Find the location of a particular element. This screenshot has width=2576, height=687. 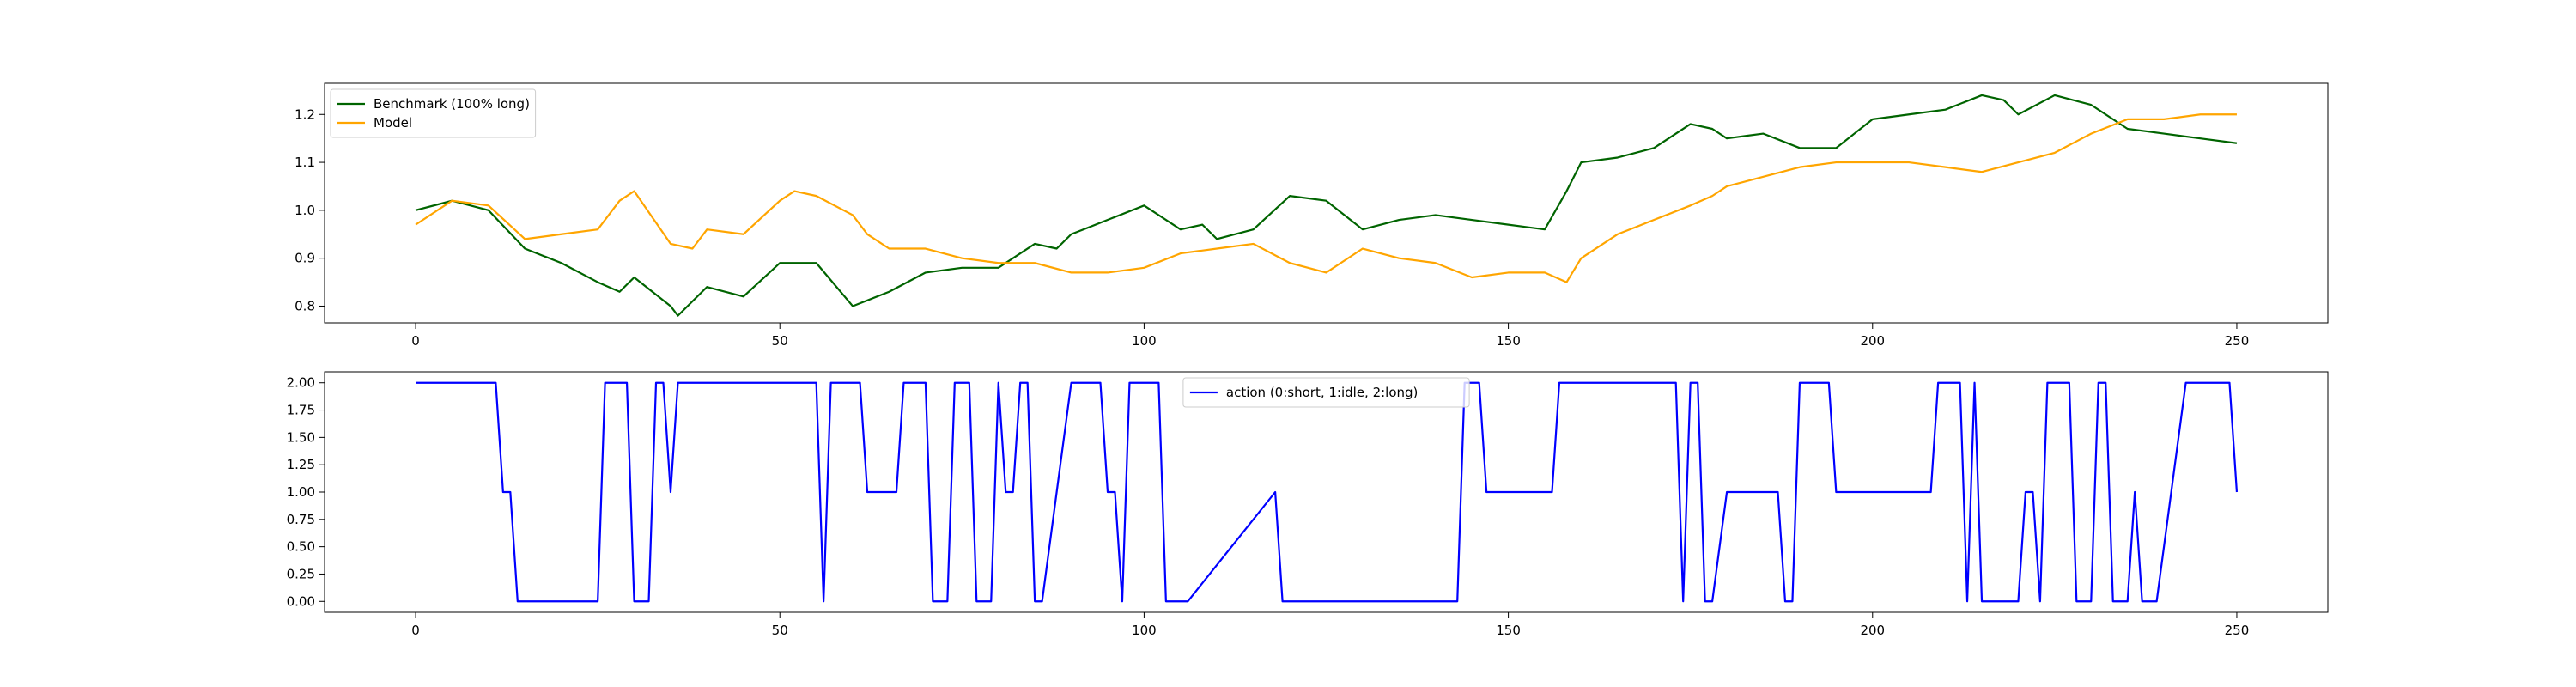

y-tick-label: 2.00 is located at coordinates (301, 383).